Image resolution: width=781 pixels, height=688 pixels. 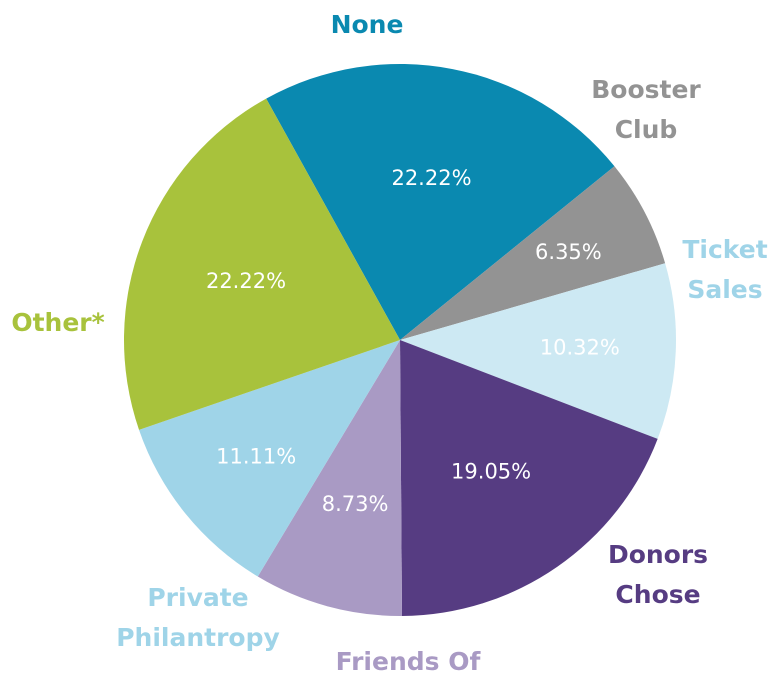 What do you see at coordinates (658, 574) in the screenshot?
I see `category-label-donors-chose: Donors Chose` at bounding box center [658, 574].